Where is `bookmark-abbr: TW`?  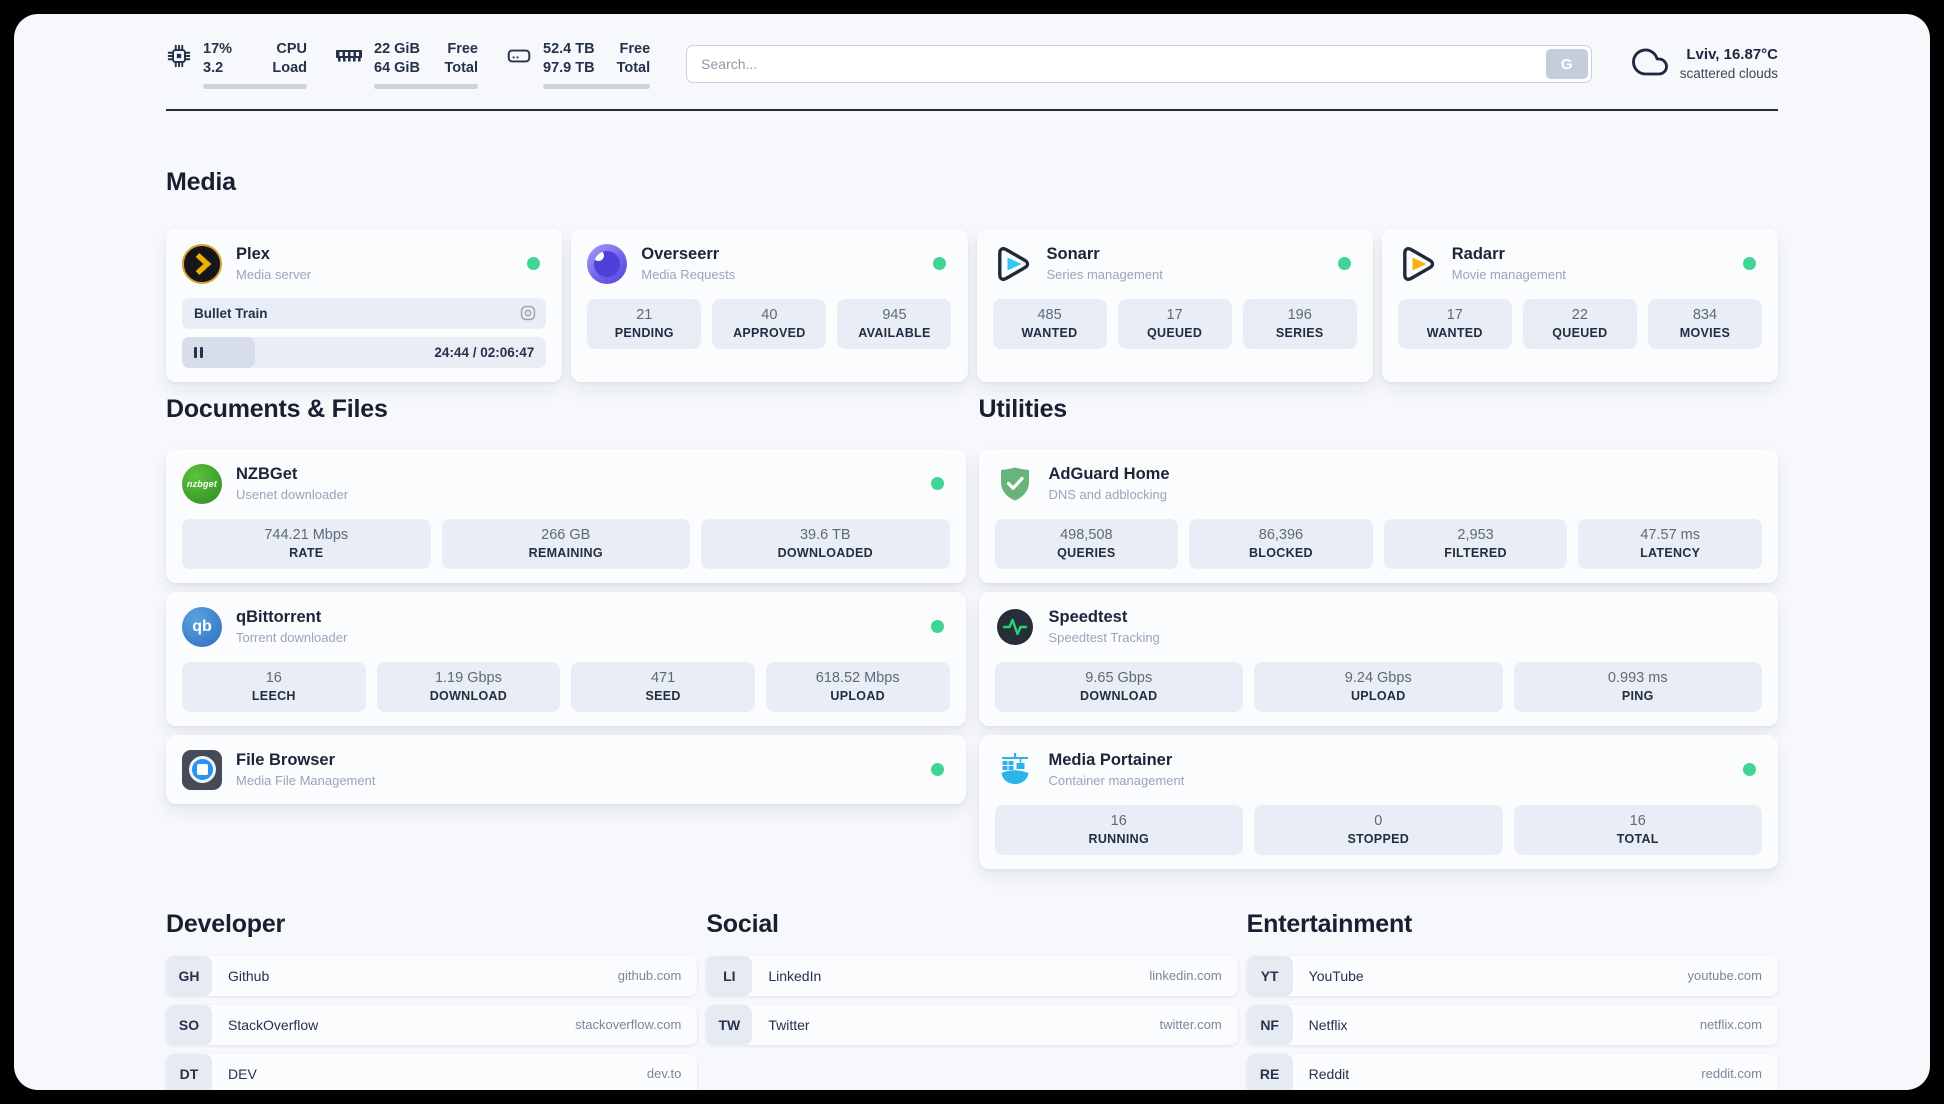
bookmark-abbr: TW is located at coordinates (729, 1024).